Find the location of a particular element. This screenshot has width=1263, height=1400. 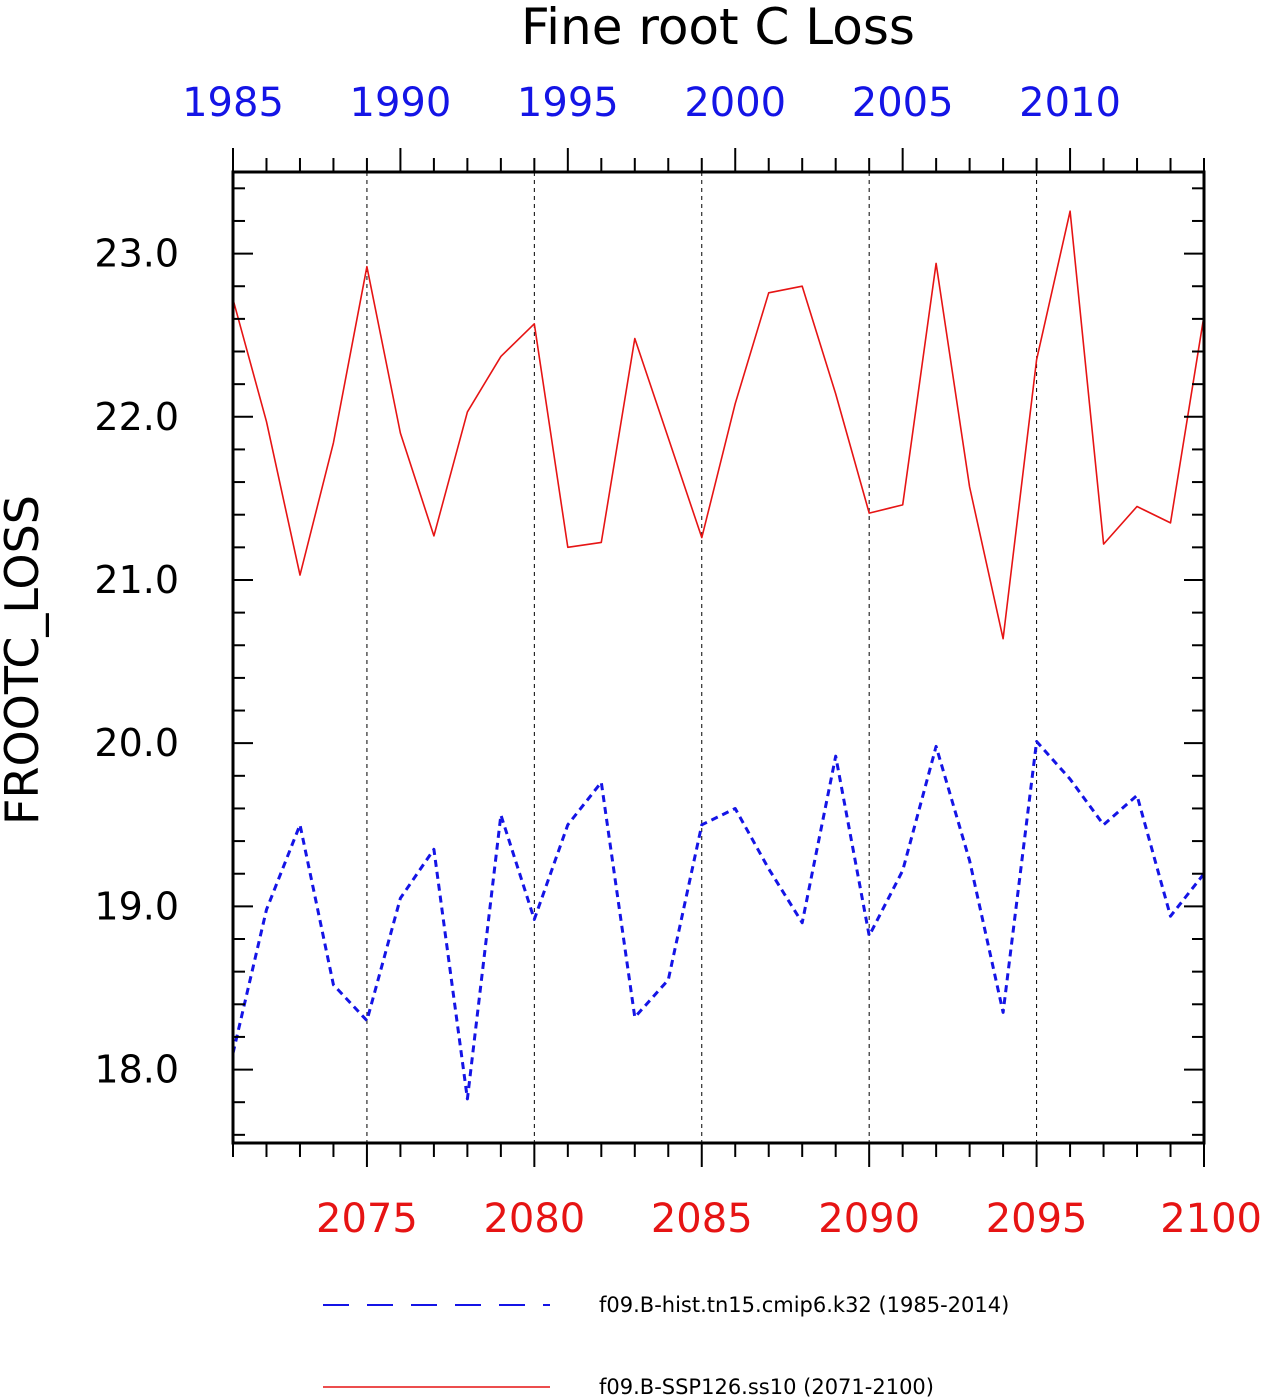

legend-label: f09.B-hist.tn15.cmip6.k32 (1985-2014) is located at coordinates (804, 1305).